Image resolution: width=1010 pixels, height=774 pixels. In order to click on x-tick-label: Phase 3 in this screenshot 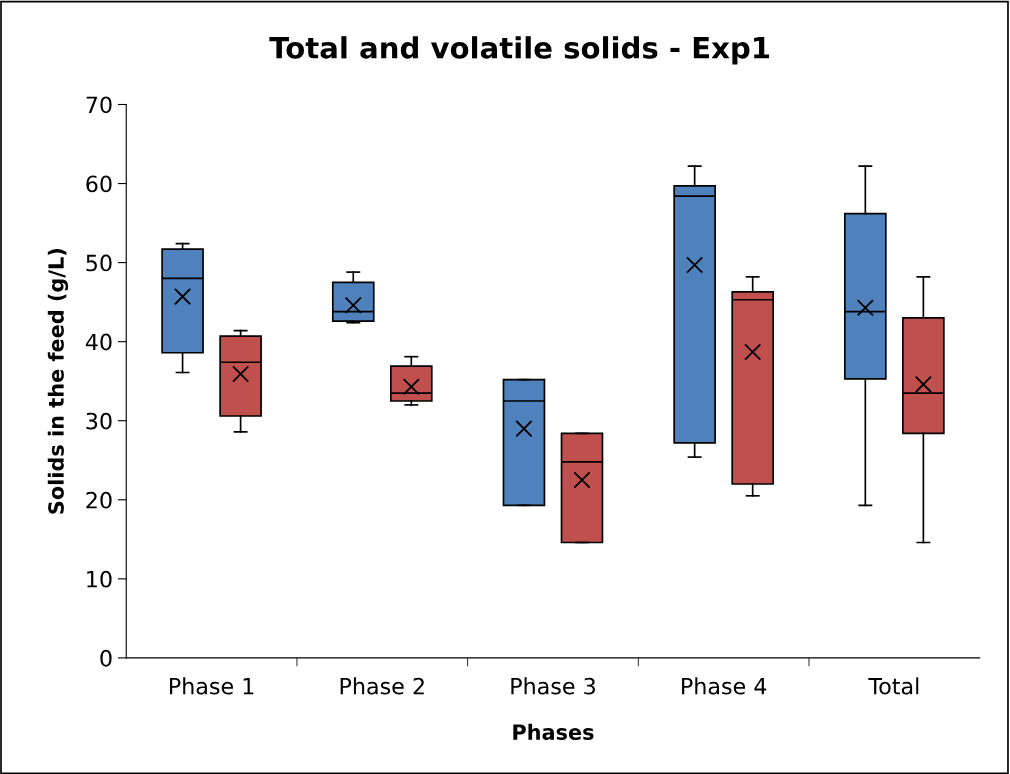, I will do `click(553, 686)`.